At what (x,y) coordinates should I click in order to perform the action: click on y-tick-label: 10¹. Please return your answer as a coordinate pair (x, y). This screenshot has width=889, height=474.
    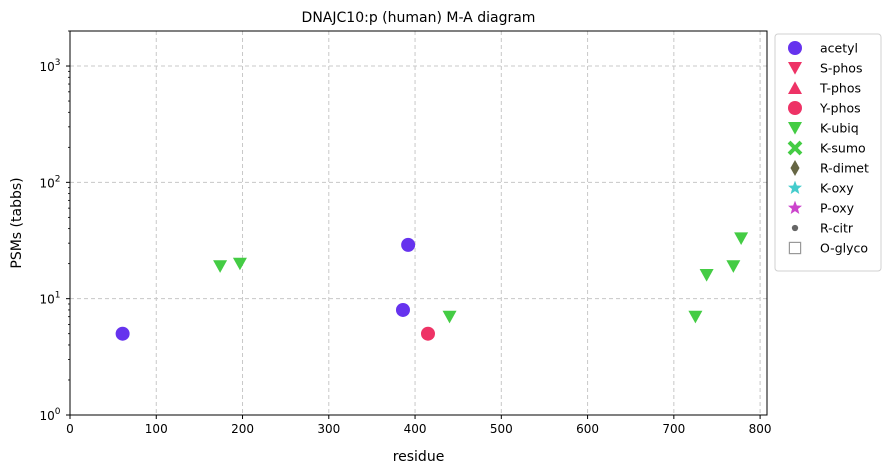
    Looking at the image, I should click on (49, 299).